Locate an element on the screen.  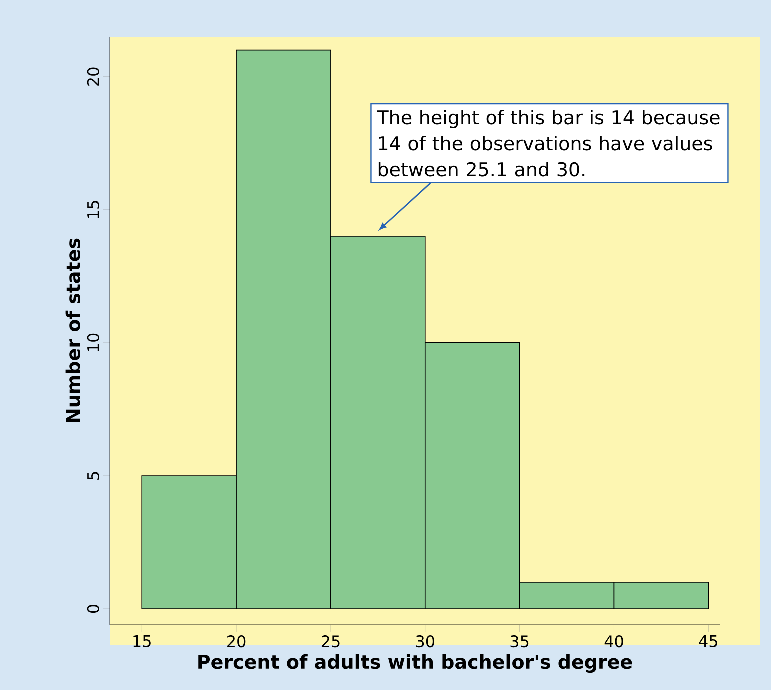
x-axis-title: Percent of adults with bachelor's degree is located at coordinates (415, 664).